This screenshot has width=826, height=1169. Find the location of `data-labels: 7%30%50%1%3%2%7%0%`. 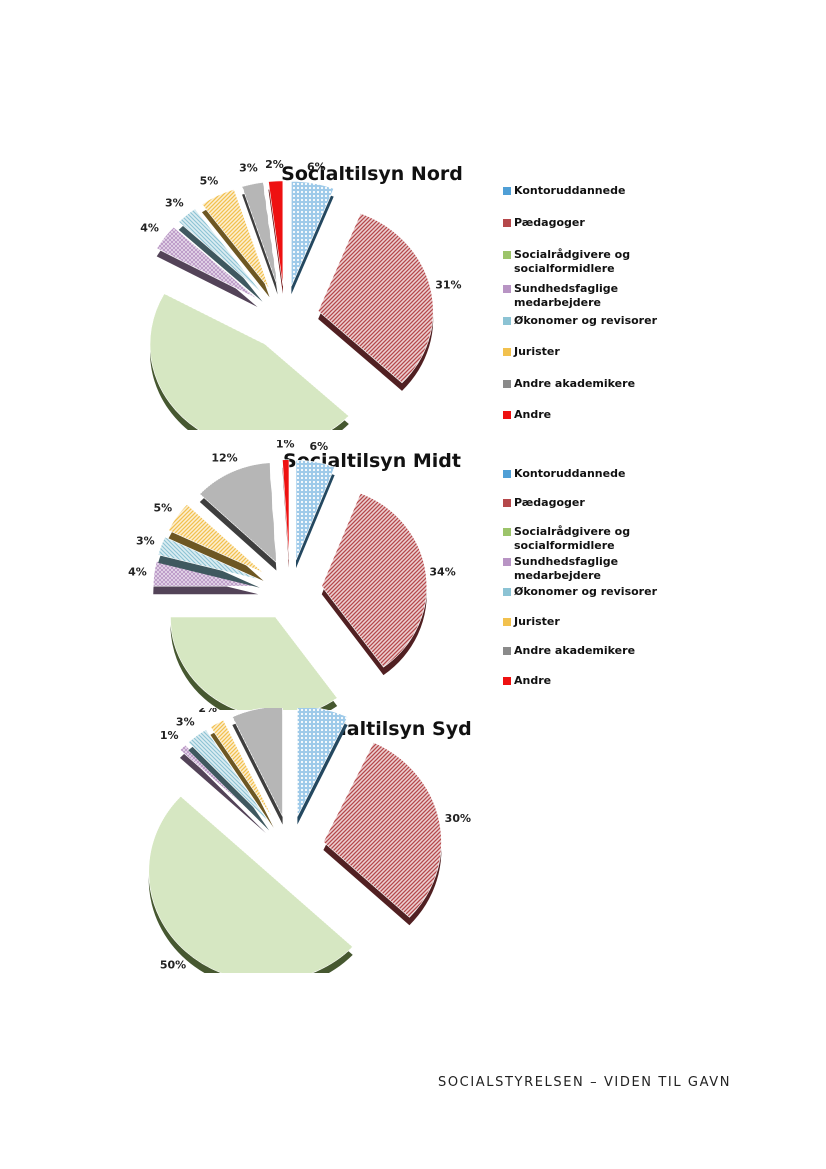

data-labels: 7%30%50%1%3%2%7%0% is located at coordinates (315, 840).